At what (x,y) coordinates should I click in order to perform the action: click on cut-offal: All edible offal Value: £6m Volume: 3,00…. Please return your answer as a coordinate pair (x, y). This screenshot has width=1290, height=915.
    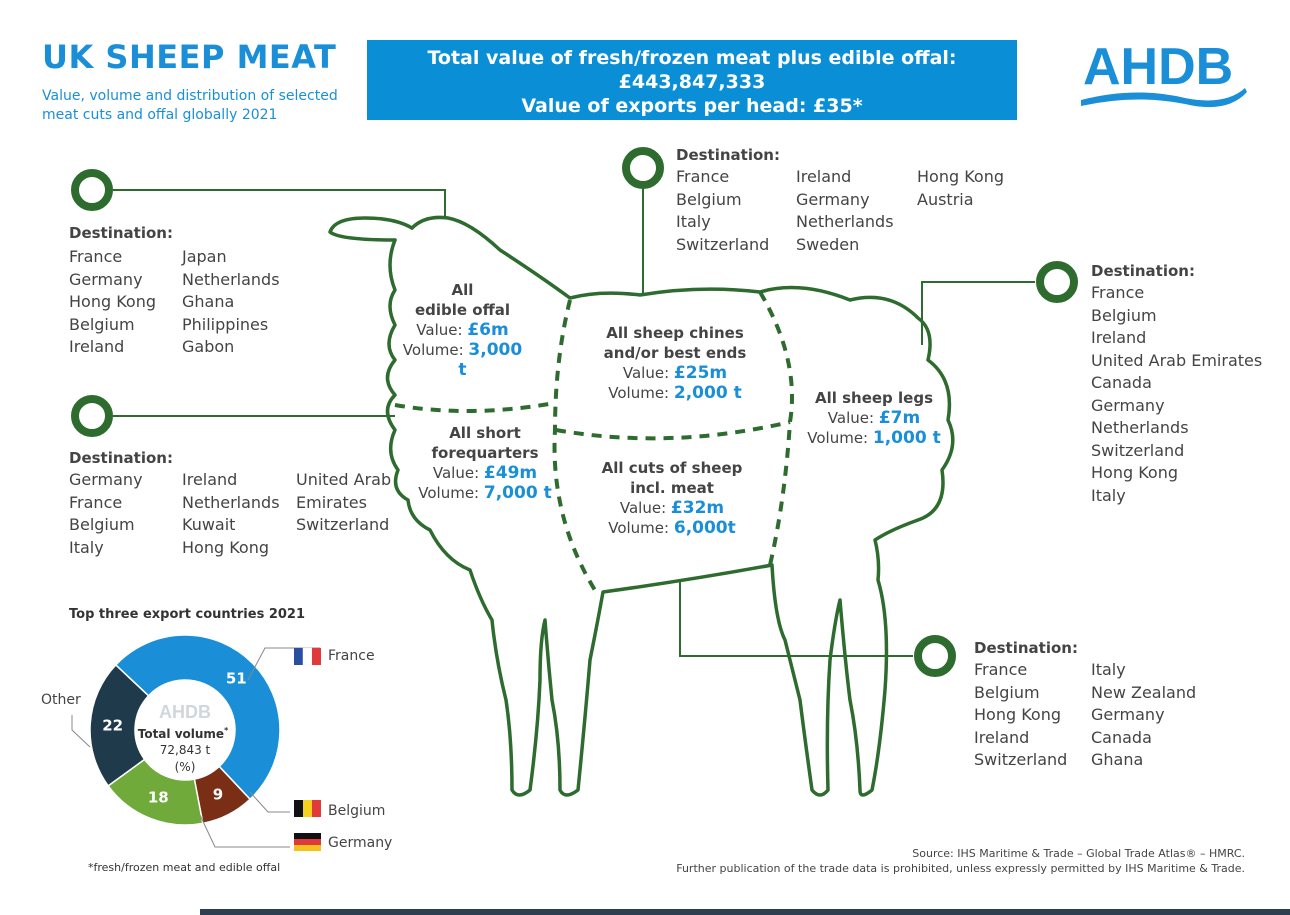
    Looking at the image, I should click on (462, 330).